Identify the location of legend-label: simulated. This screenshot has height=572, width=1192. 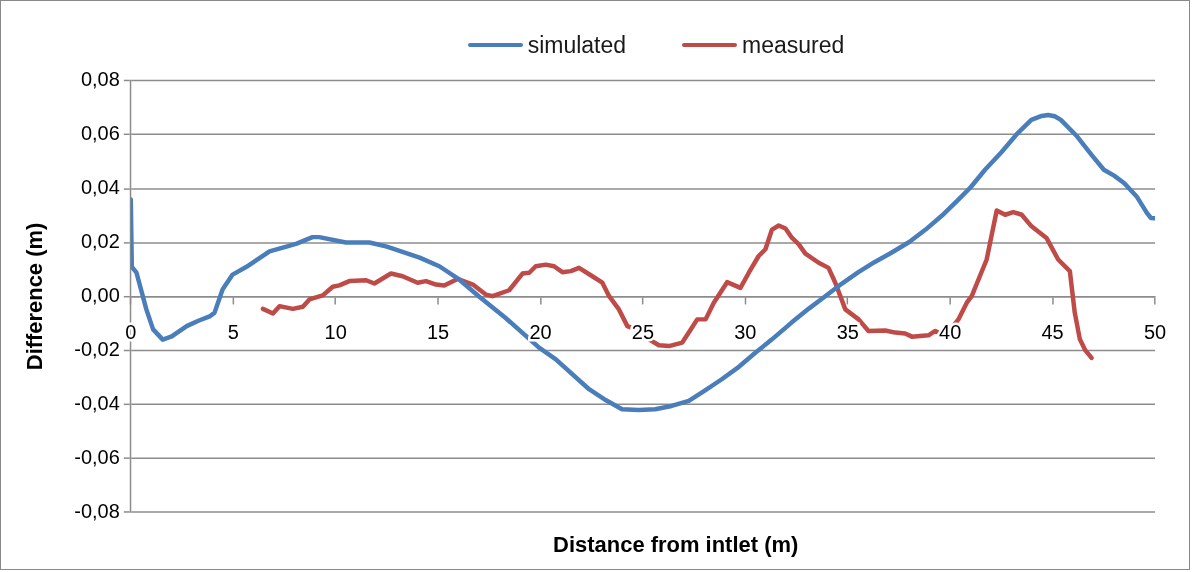
(577, 45).